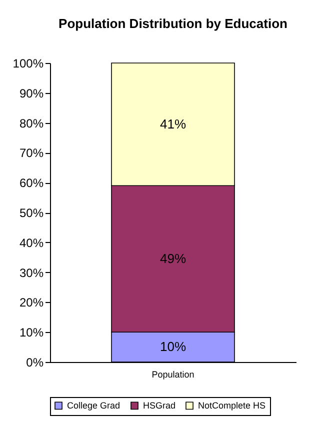 Image resolution: width=336 pixels, height=426 pixels. I want to click on y-tick-label: 70%, so click(31, 153).